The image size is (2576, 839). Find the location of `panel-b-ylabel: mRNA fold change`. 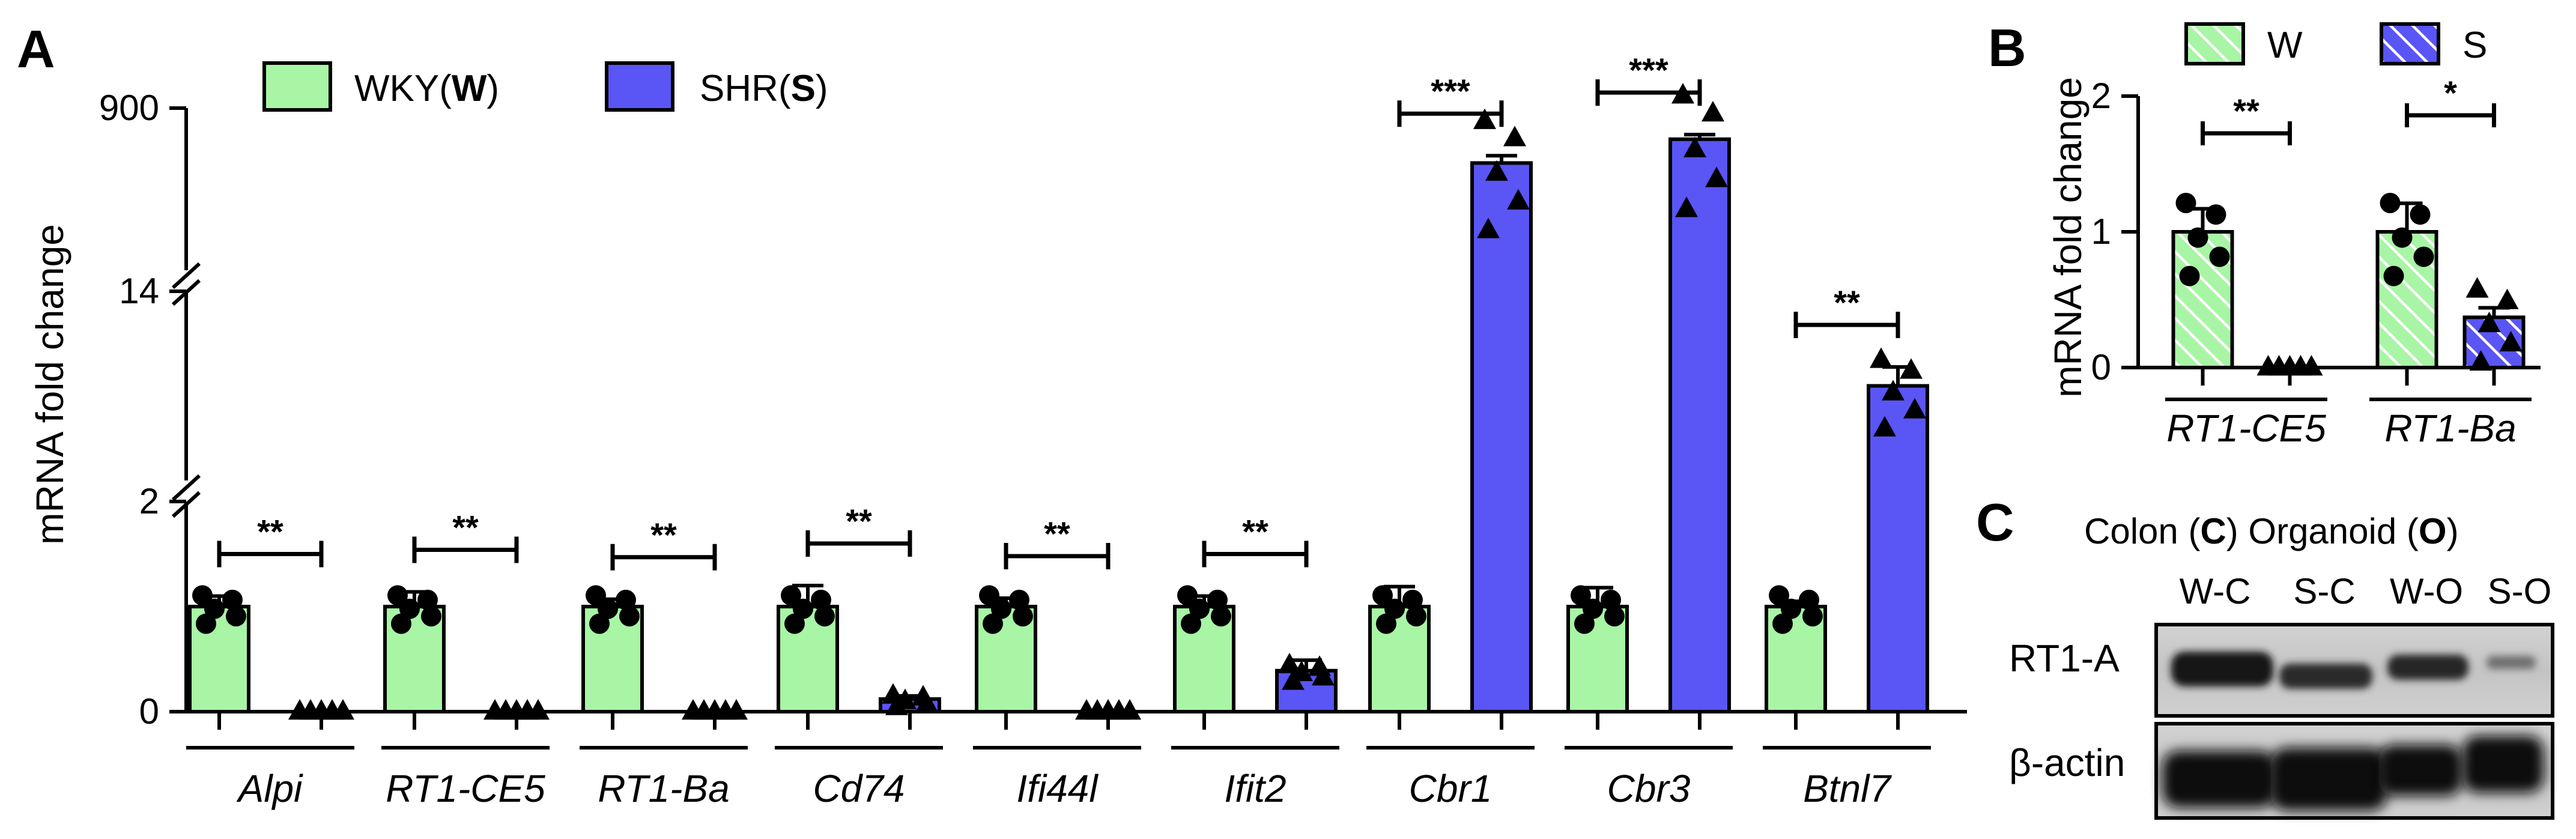

panel-b-ylabel: mRNA fold change is located at coordinates (2068, 237).